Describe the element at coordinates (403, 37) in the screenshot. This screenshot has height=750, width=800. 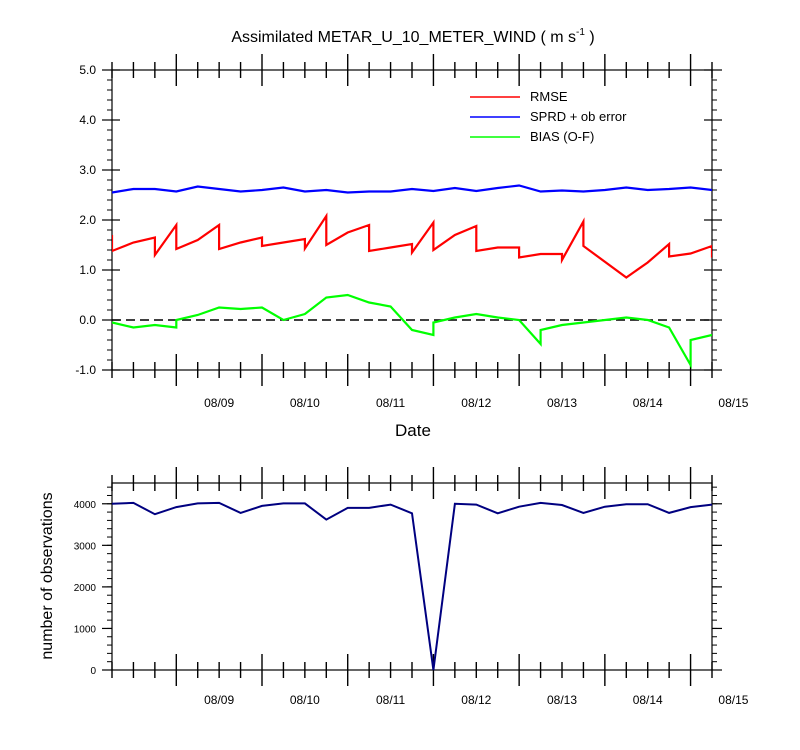
I see `chart-title-main: Assimilated METAR_U_10_METER_WIND ( m s` at that location.